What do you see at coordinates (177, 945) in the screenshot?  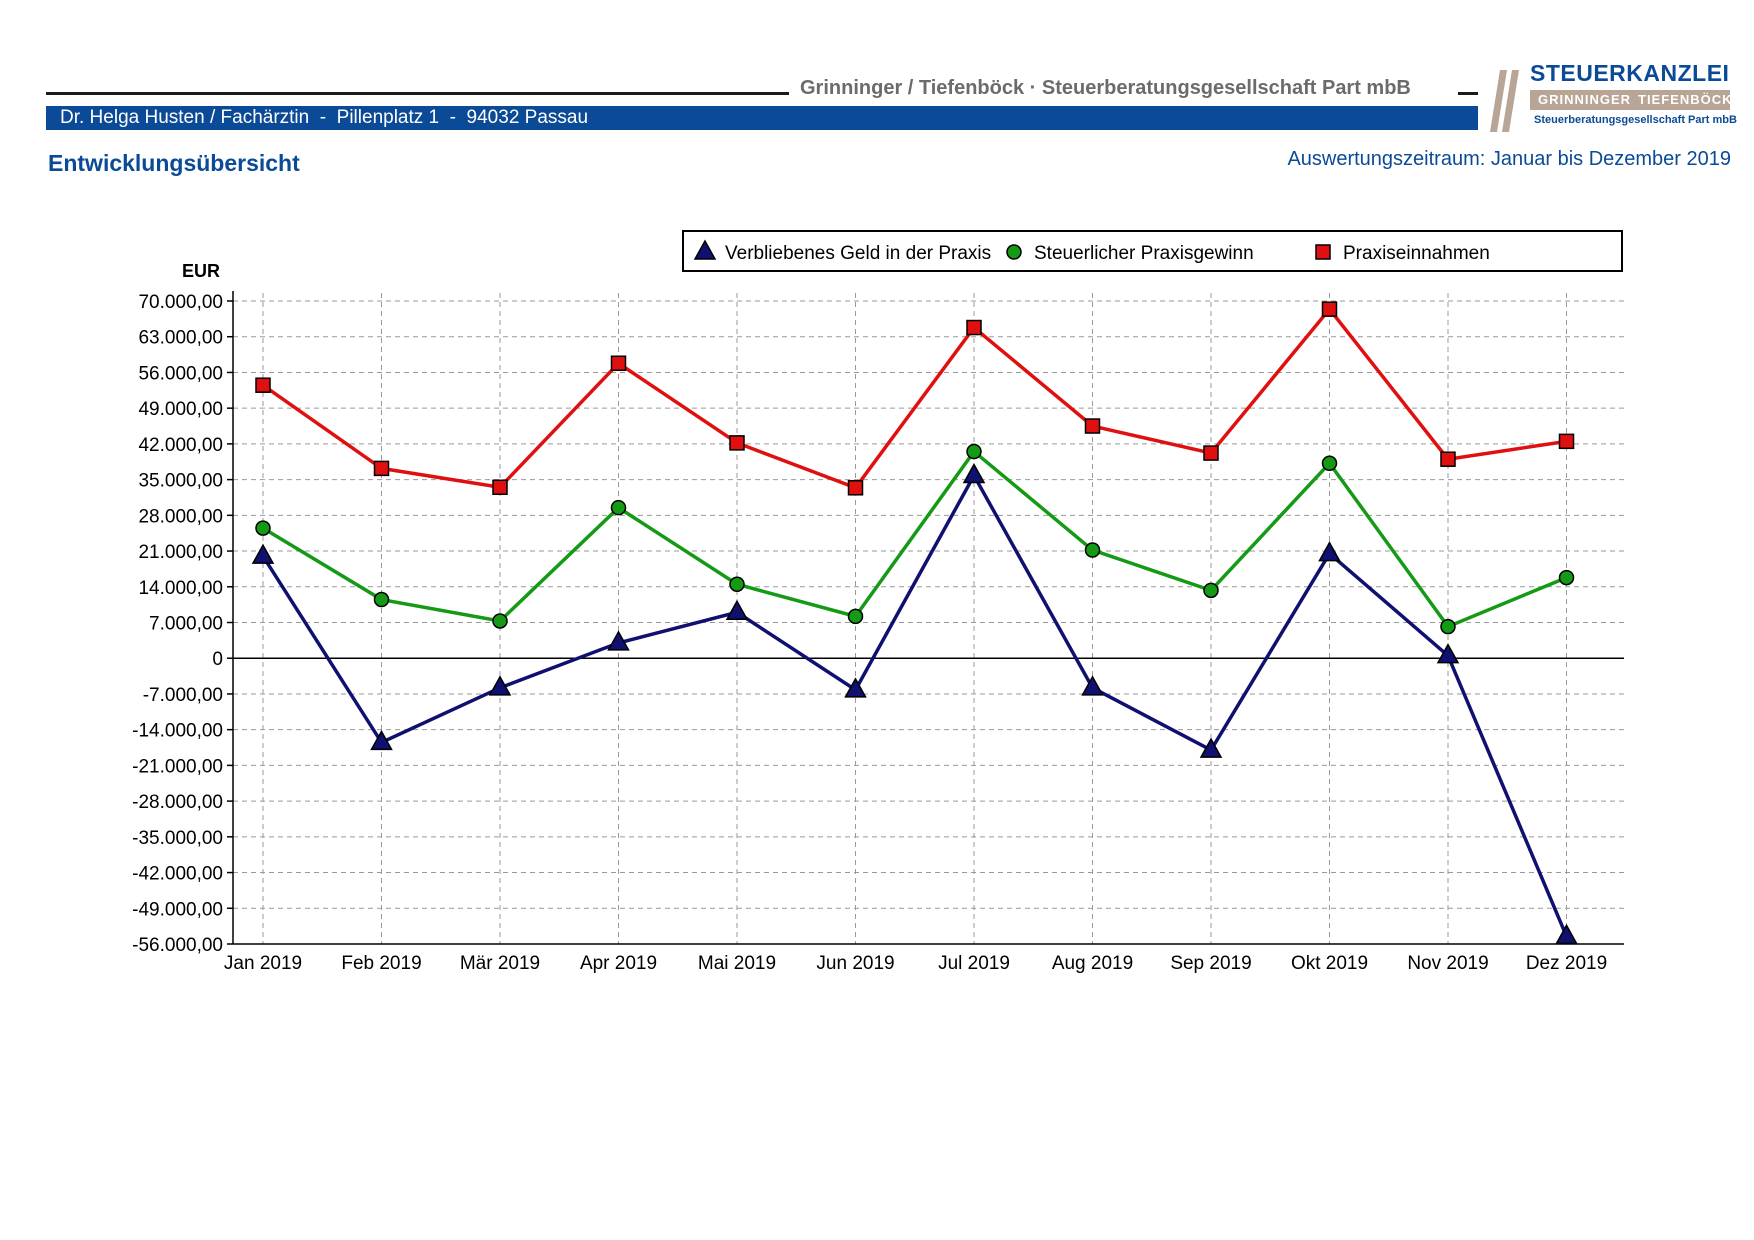 I see `y-tick-label: -56.000,00` at bounding box center [177, 945].